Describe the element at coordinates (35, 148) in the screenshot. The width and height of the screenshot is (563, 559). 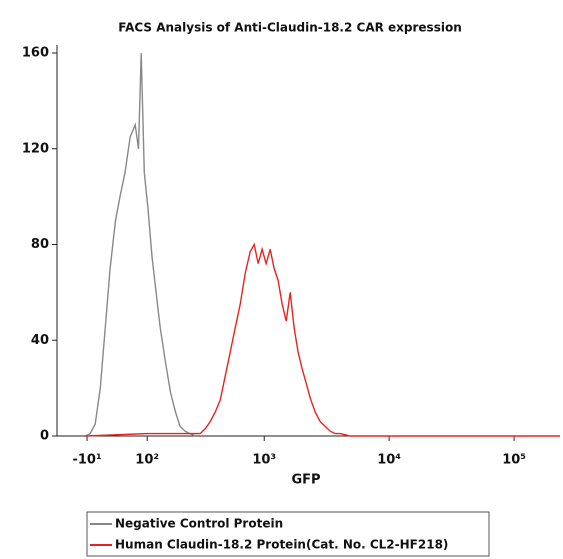
I see `y-tick-label: 120` at that location.